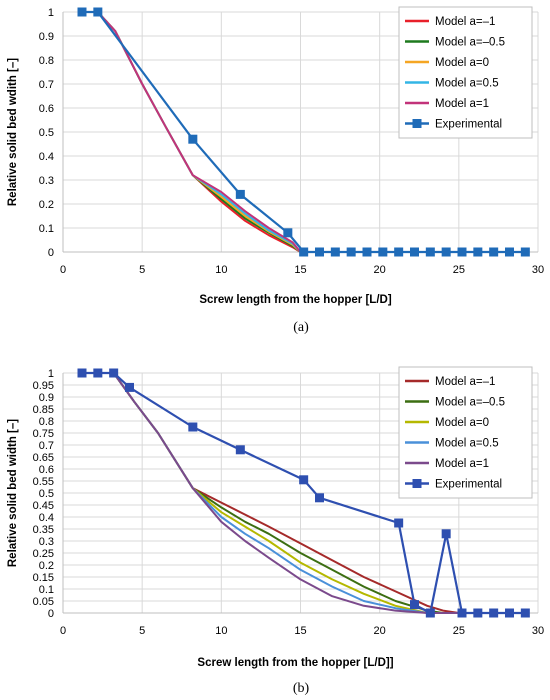 Image resolution: width=550 pixels, height=700 pixels. I want to click on y-tick-label-a-10: 1, so click(51, 13).